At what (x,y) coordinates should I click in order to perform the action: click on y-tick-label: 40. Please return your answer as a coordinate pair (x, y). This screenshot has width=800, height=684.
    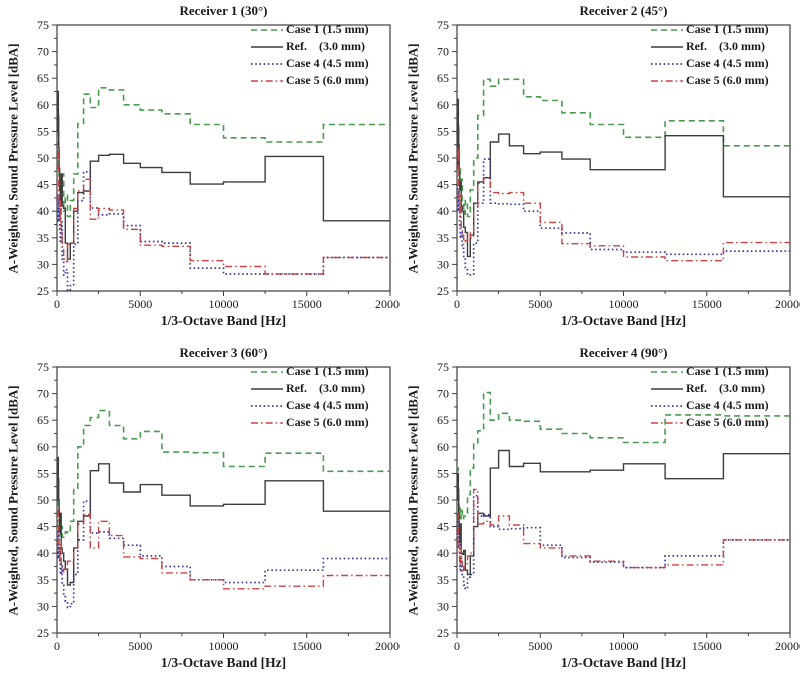
    Looking at the image, I should click on (43, 211).